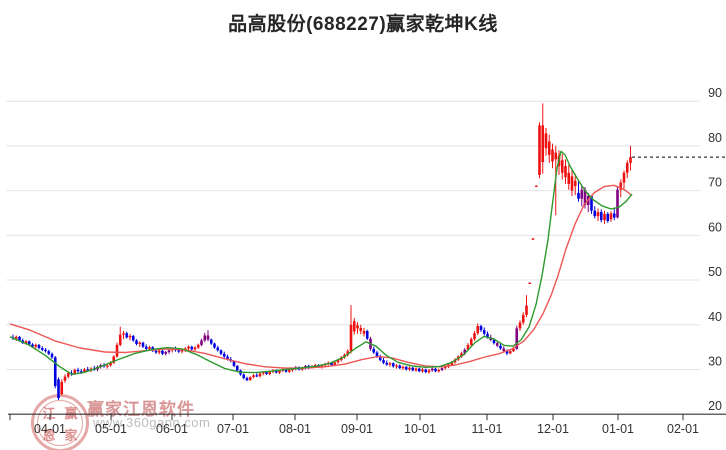  Describe the element at coordinates (49, 413) in the screenshot. I see `seal-char: 江` at that location.